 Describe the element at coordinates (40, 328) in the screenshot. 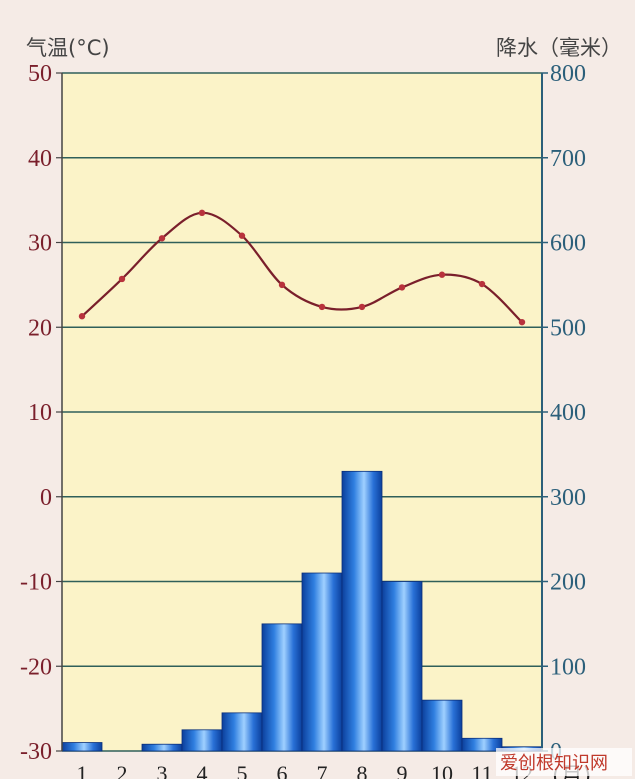

I see `temperature-tick-label: 20` at that location.